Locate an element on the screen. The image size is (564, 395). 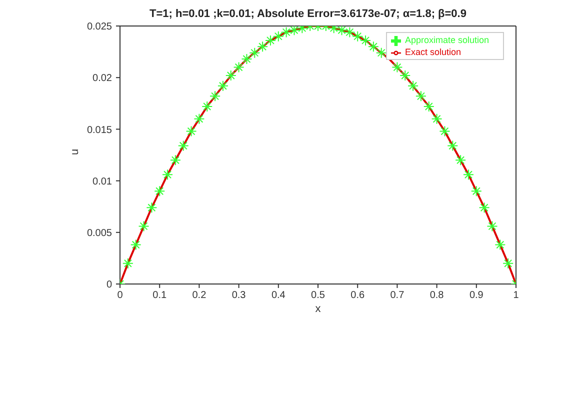
legend-label: Exact solution is located at coordinates (432, 52).